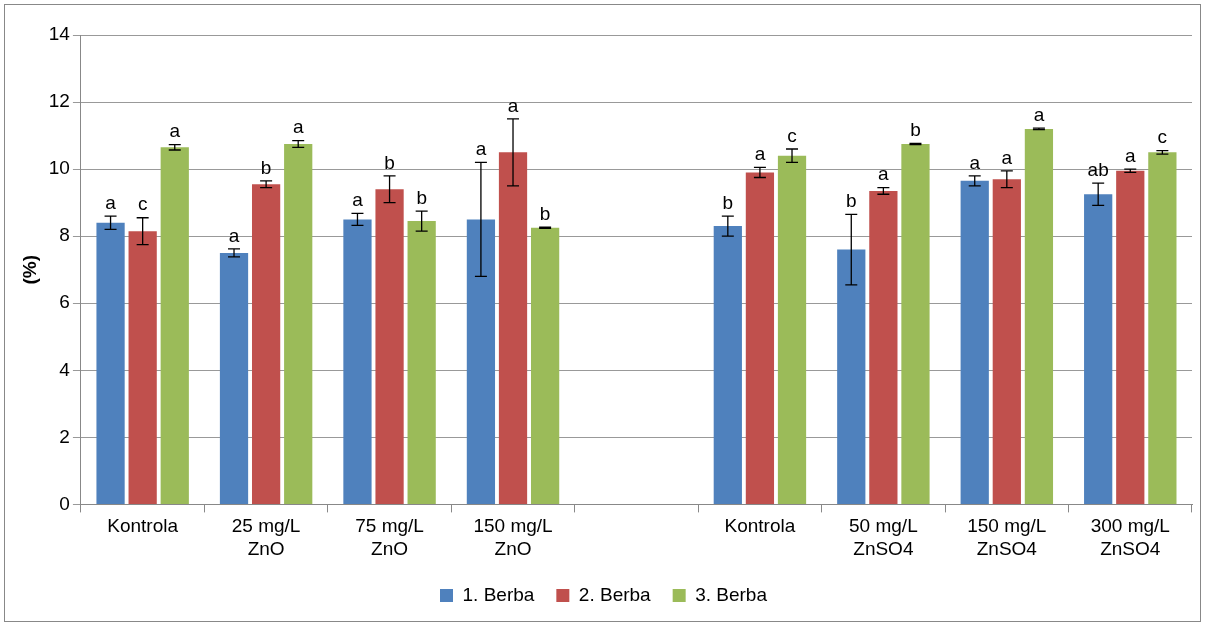  Describe the element at coordinates (29, 269) in the screenshot. I see `y-axis-title: (%)` at that location.